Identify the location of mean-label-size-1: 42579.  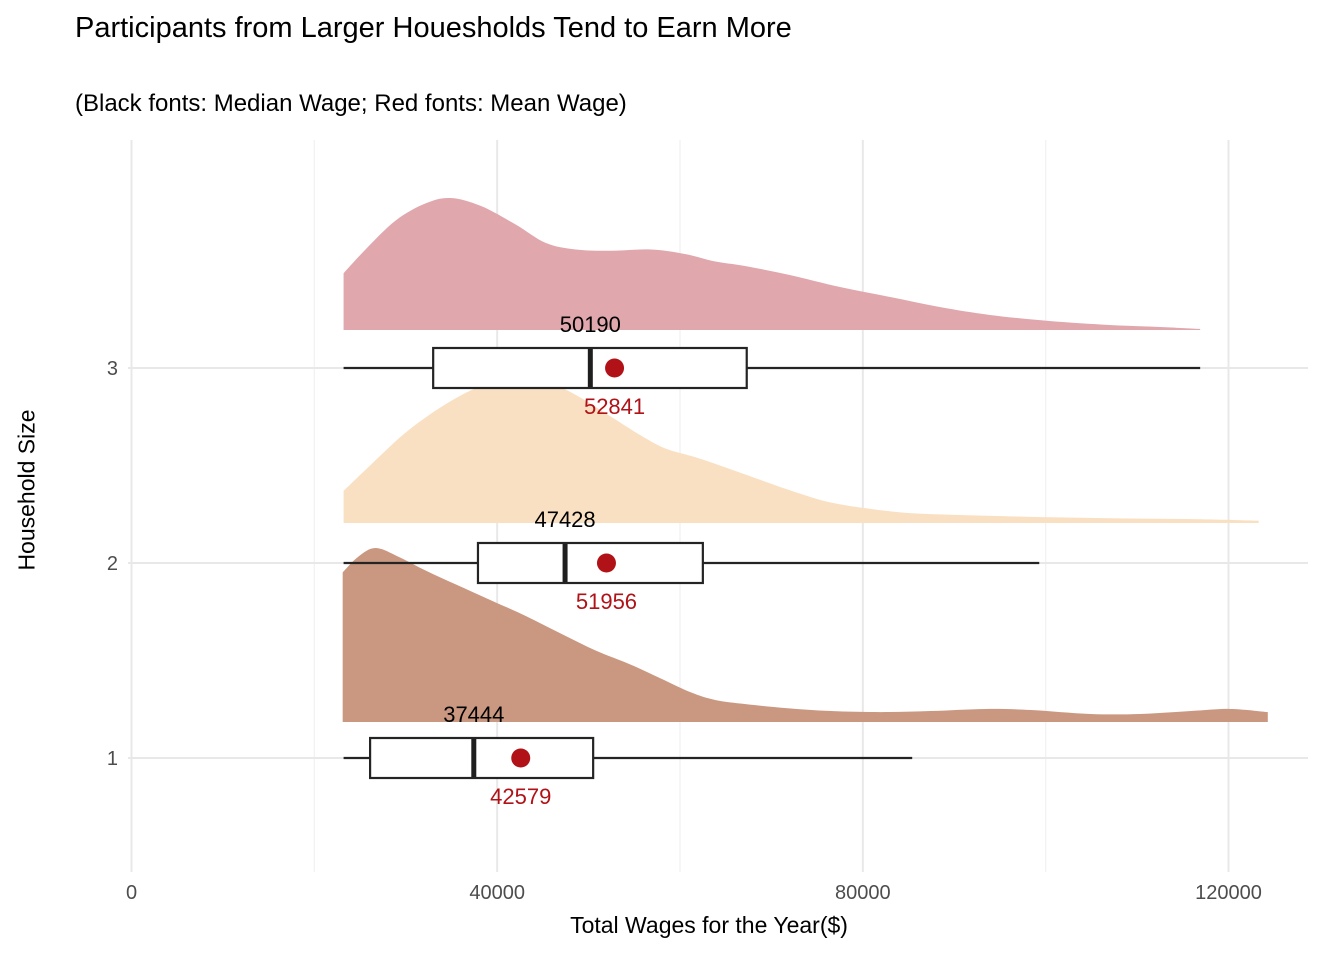
(520, 796).